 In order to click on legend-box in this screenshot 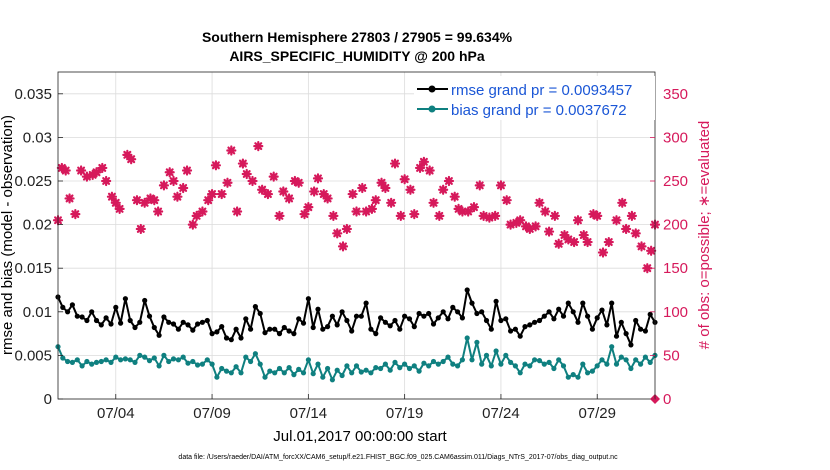, I will do `click(534, 98)`.